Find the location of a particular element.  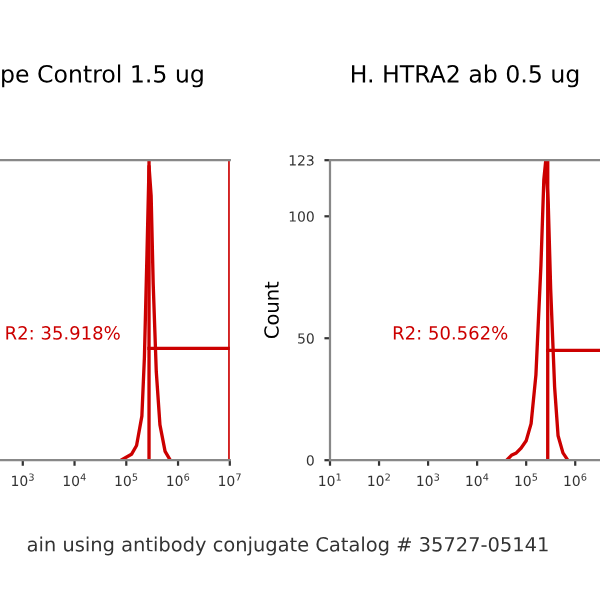

annotation: R2: 35.918% is located at coordinates (63, 333).